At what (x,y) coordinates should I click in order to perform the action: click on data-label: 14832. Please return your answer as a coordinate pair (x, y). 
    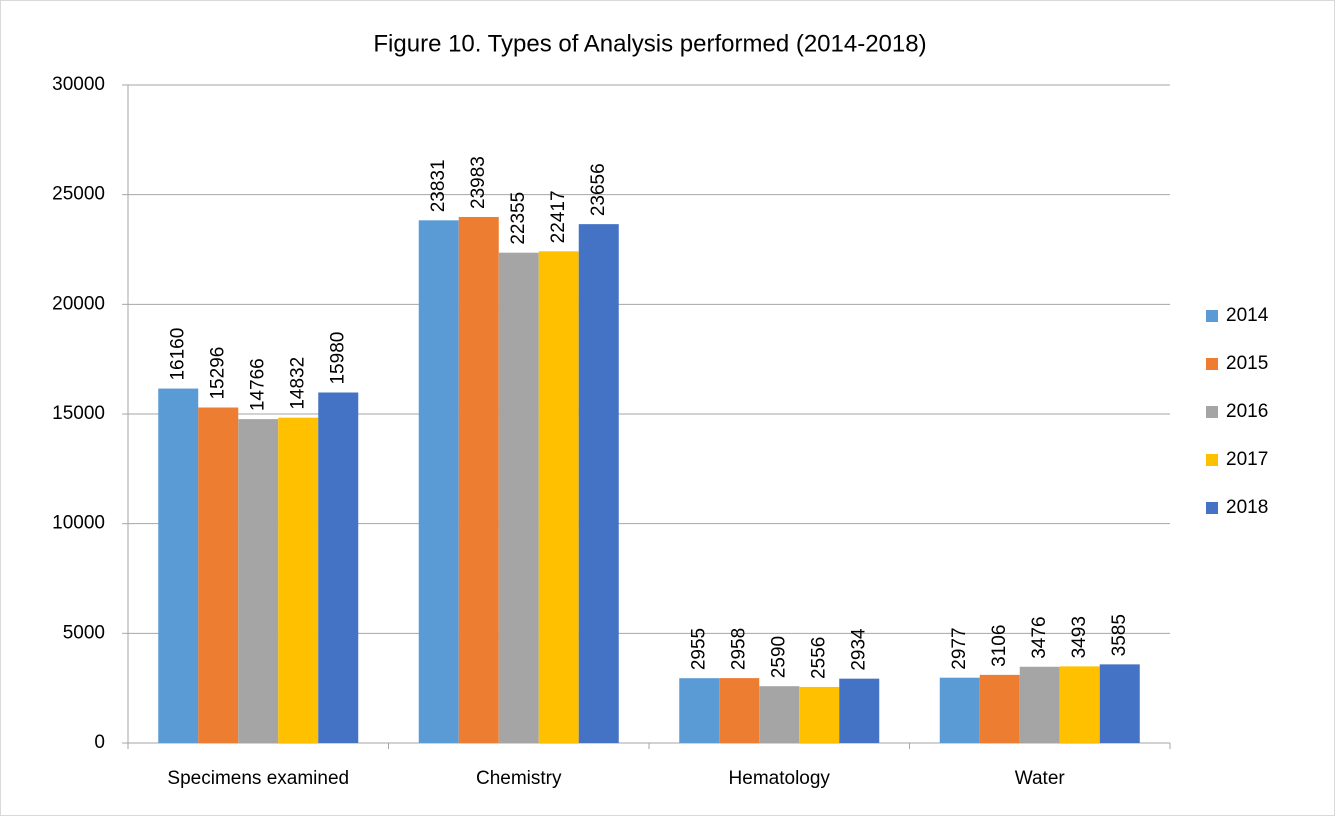
    Looking at the image, I should click on (297, 383).